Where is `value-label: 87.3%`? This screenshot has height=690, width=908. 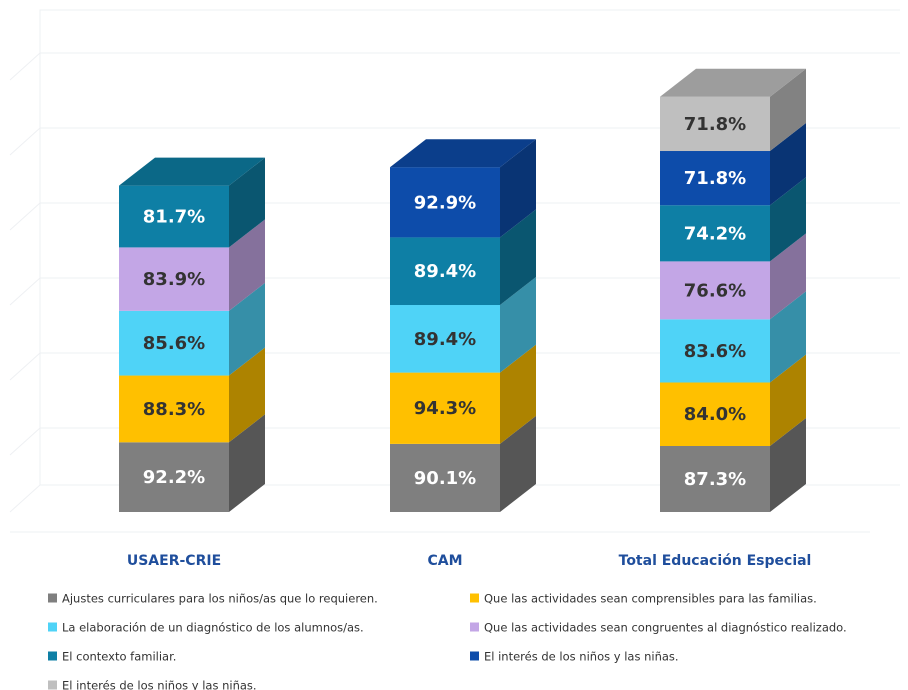
value-label: 87.3% is located at coordinates (715, 479).